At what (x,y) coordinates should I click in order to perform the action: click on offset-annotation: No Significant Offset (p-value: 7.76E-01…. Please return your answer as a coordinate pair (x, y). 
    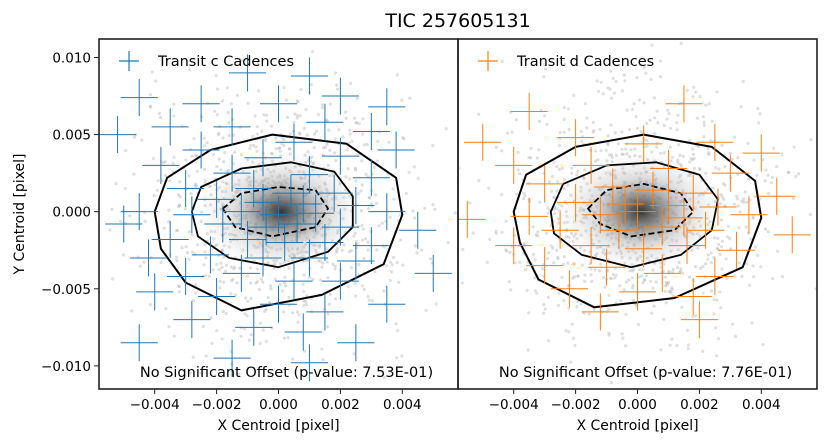
    Looking at the image, I should click on (645, 373).